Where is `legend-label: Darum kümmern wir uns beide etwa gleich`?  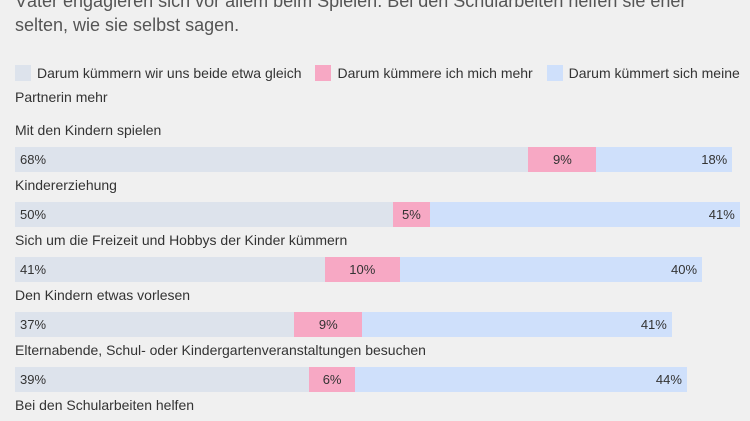
legend-label: Darum kümmern wir uns beide etwa gleich is located at coordinates (169, 73).